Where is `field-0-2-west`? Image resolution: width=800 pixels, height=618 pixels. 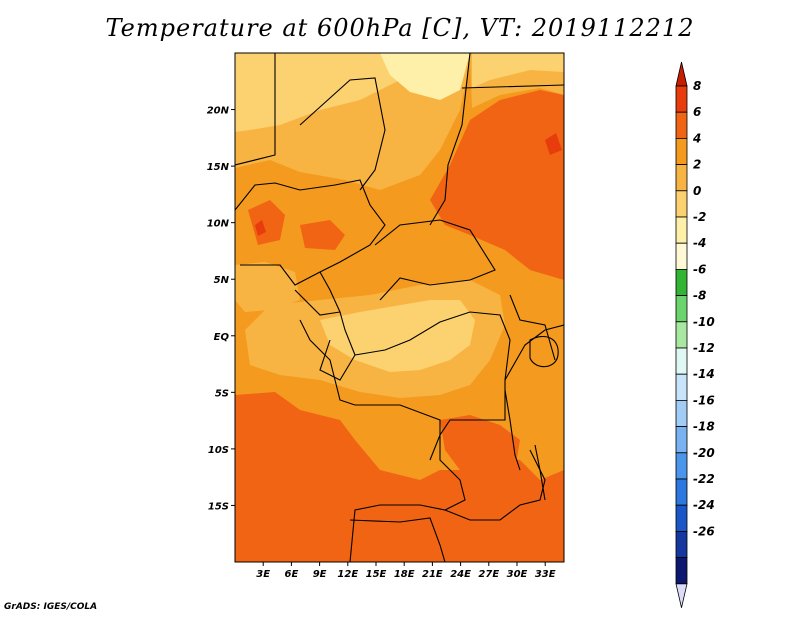 field-0-2-west is located at coordinates (267, 287).